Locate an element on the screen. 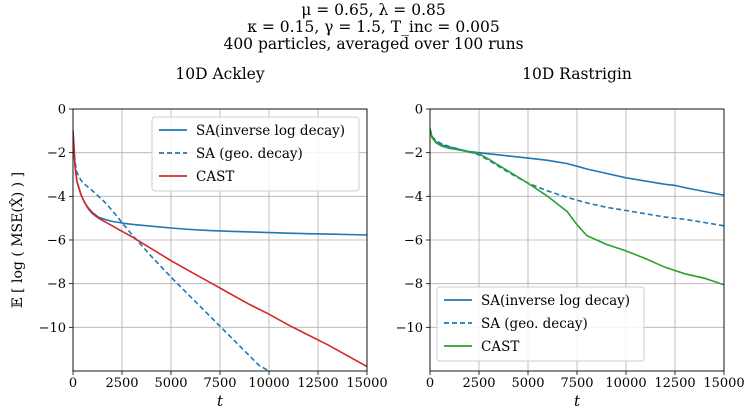  y-axis-label: 𝔼 [ log ( MSE(X̂) ) ] is located at coordinates (17, 240).